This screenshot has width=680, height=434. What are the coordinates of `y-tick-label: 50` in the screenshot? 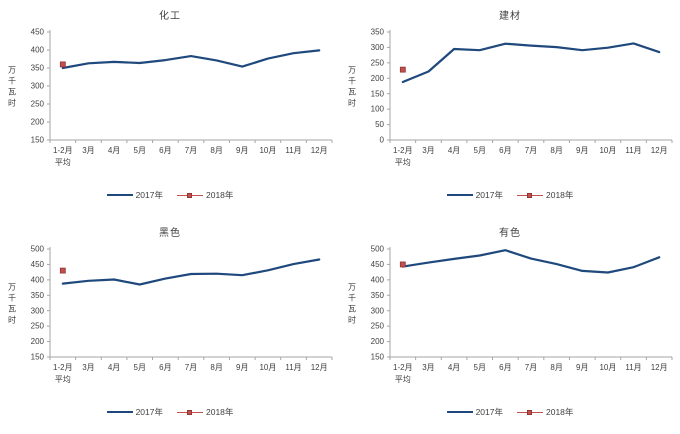 It's located at (379, 124).